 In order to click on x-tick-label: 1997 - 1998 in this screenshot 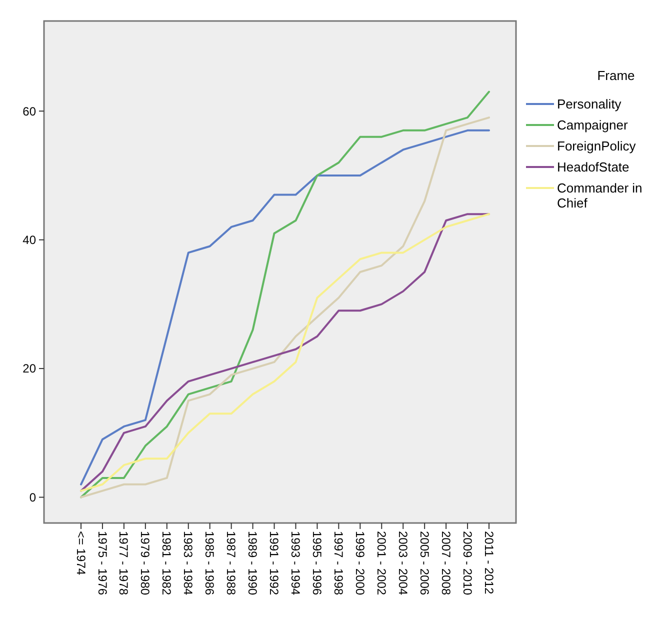, I will do `click(338, 563)`.